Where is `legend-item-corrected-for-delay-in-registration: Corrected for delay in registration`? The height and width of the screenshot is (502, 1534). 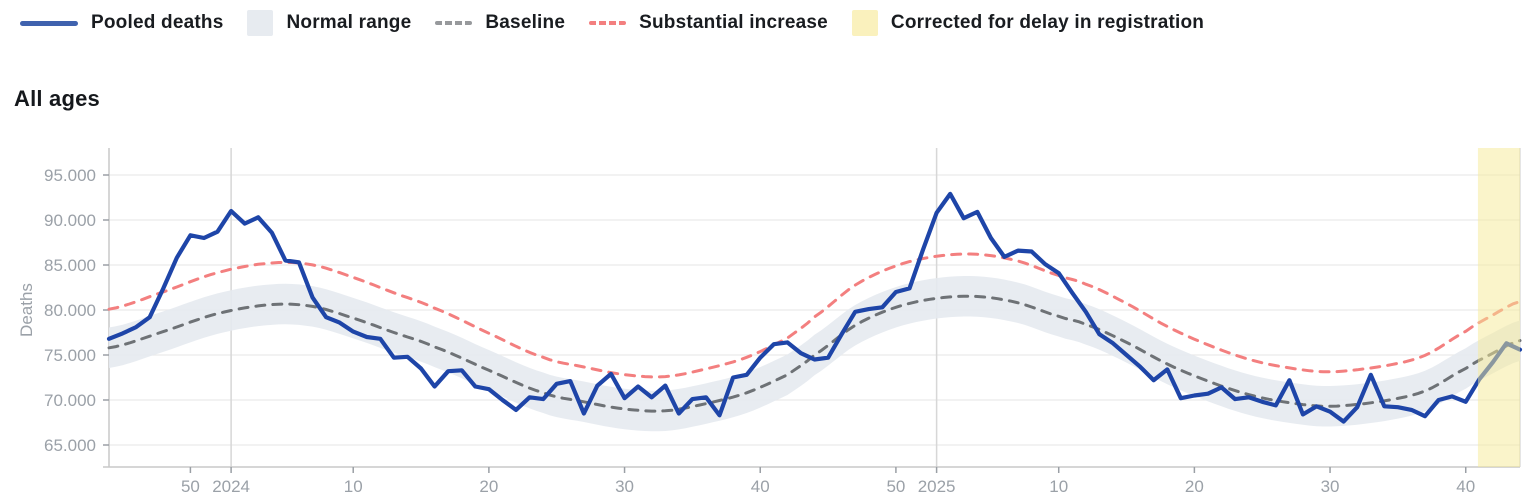
legend-item-corrected-for-delay-in-registration: Corrected for delay in registration is located at coordinates (1028, 23).